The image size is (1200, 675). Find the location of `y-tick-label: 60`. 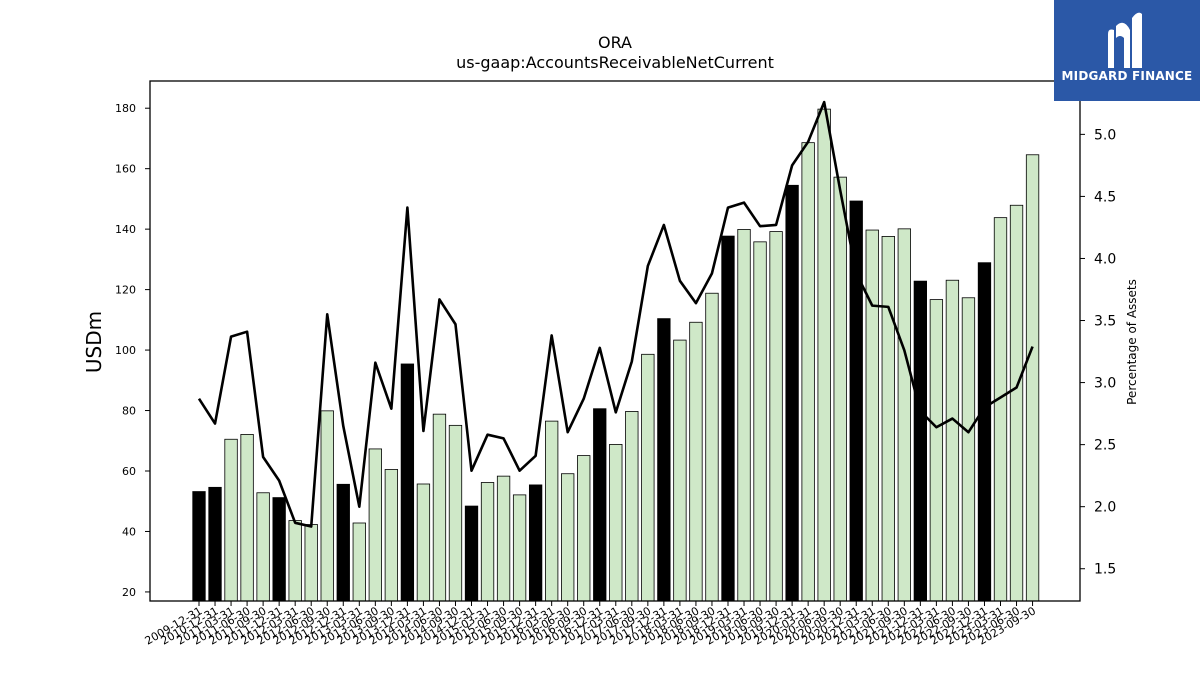

y-tick-label: 60 is located at coordinates (129, 471).